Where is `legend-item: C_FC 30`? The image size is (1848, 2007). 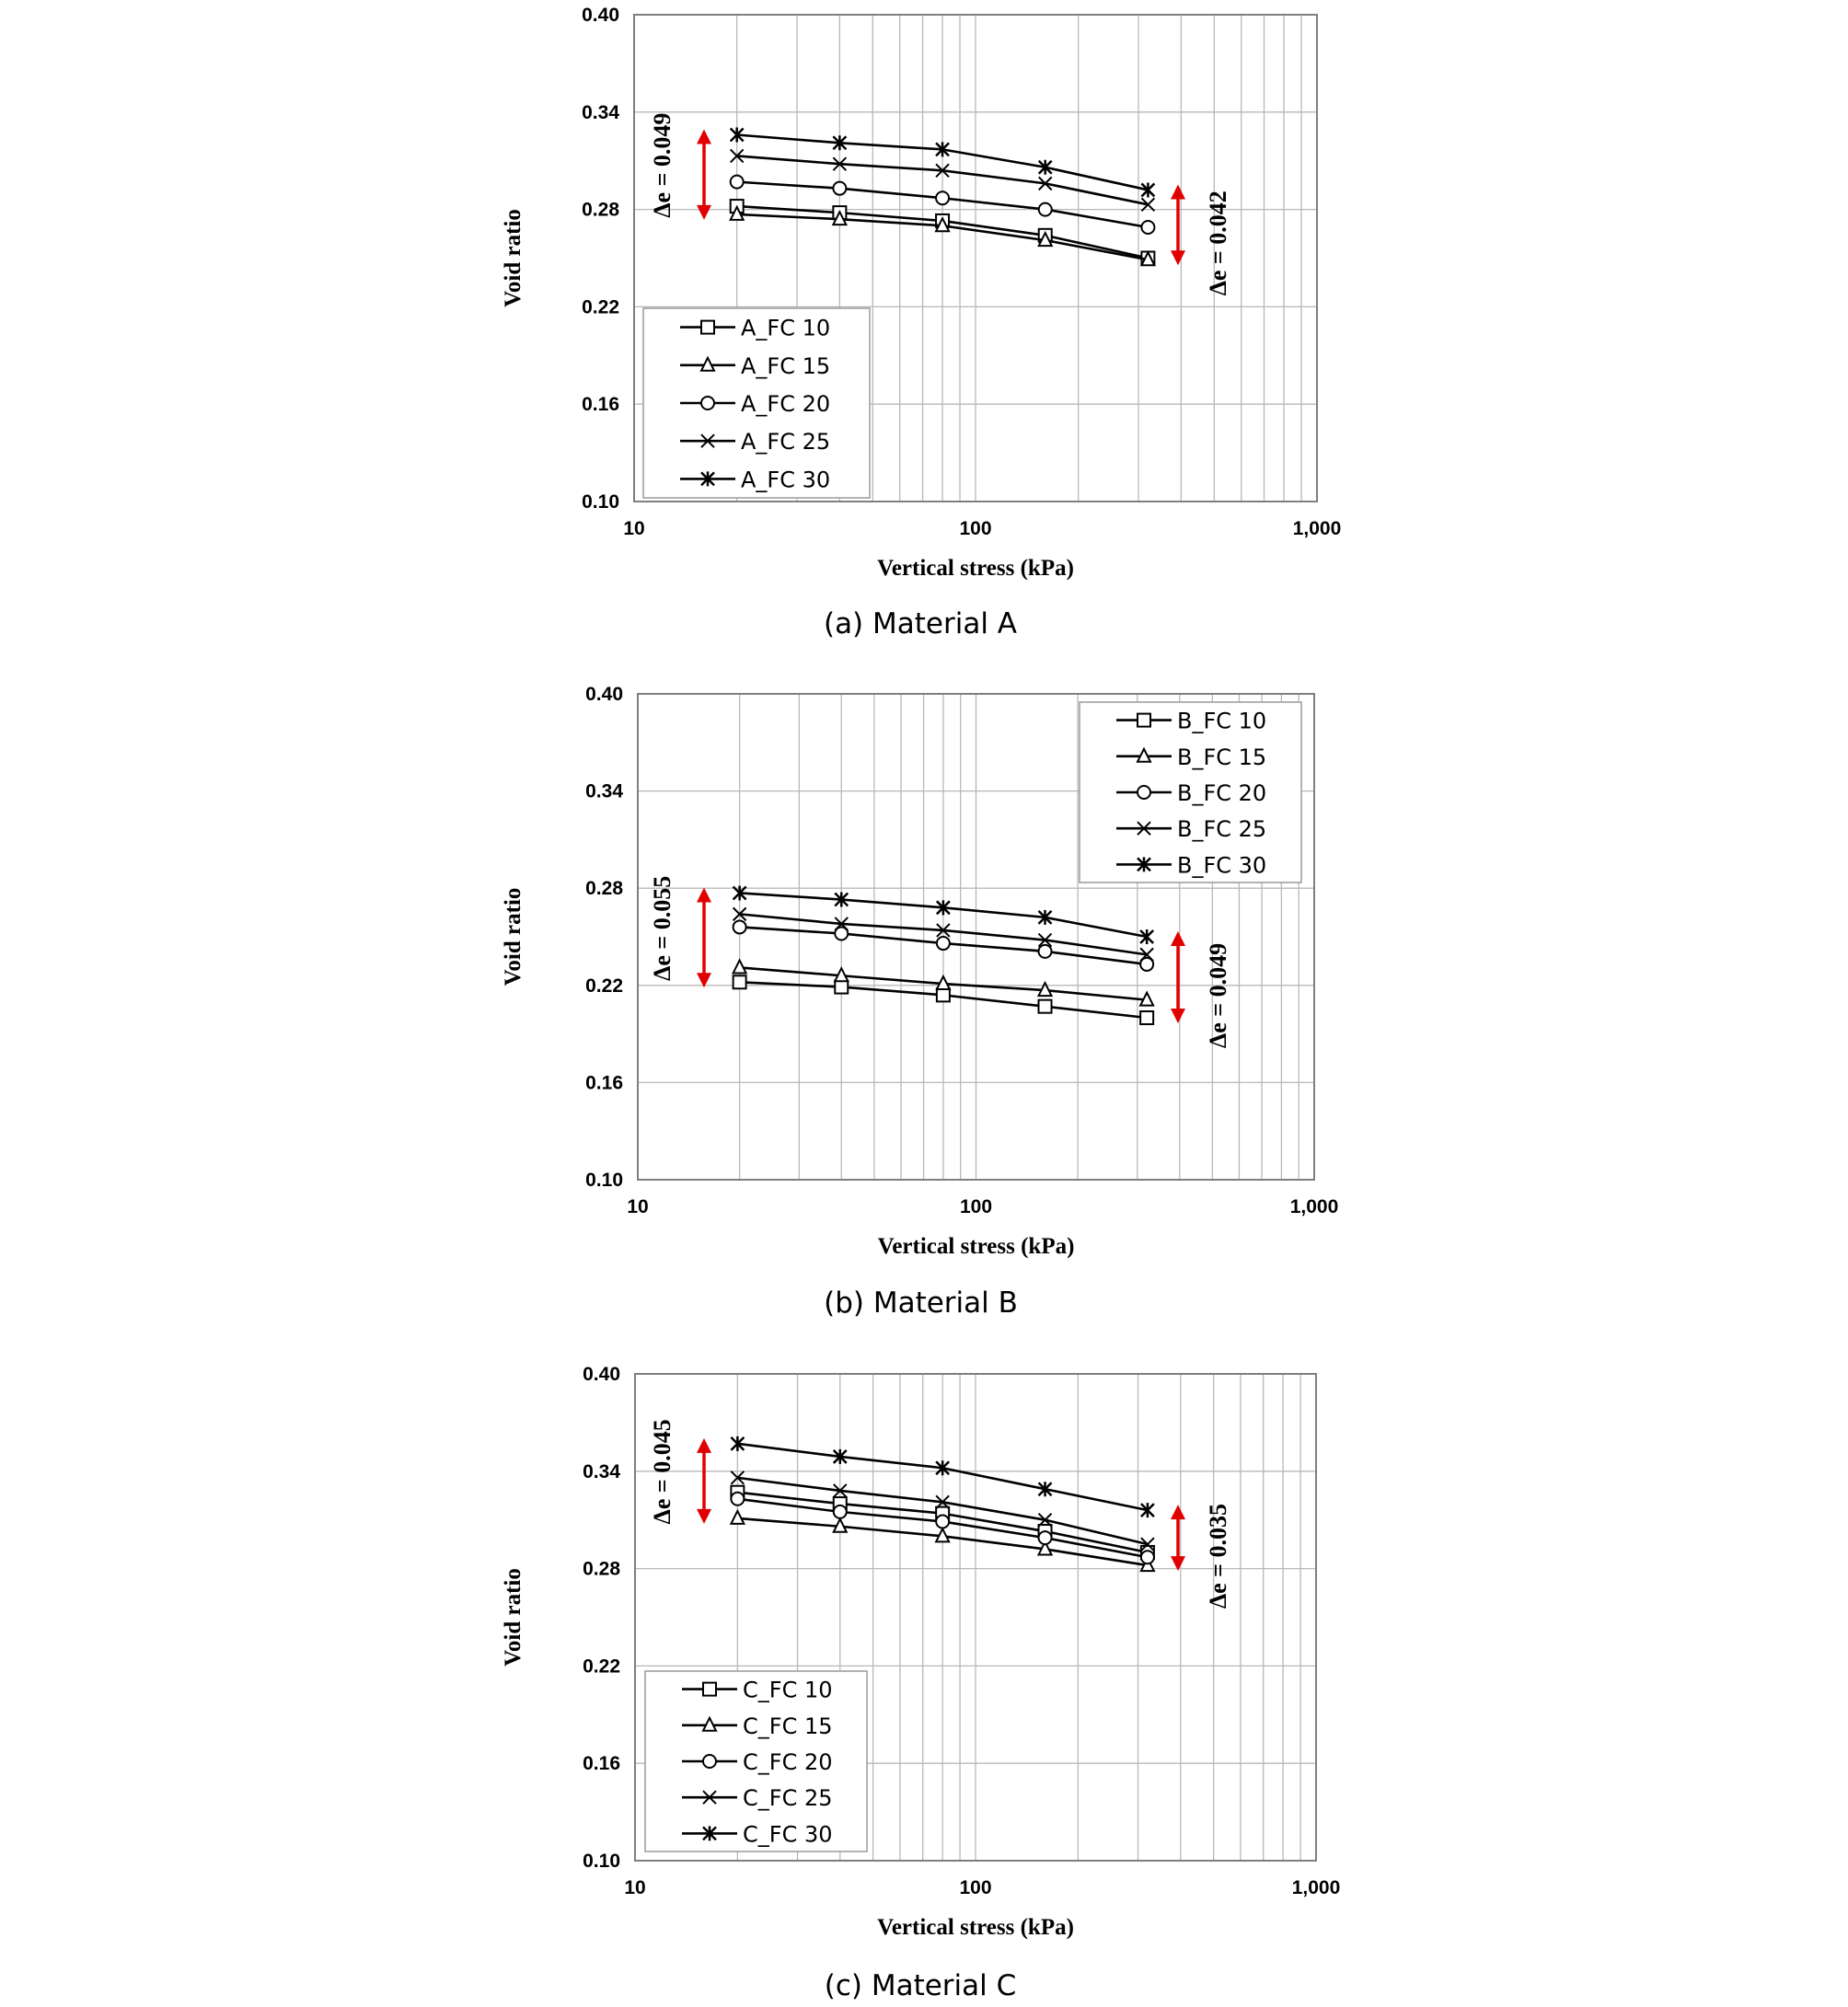
legend-item: C_FC 30 is located at coordinates (757, 1834).